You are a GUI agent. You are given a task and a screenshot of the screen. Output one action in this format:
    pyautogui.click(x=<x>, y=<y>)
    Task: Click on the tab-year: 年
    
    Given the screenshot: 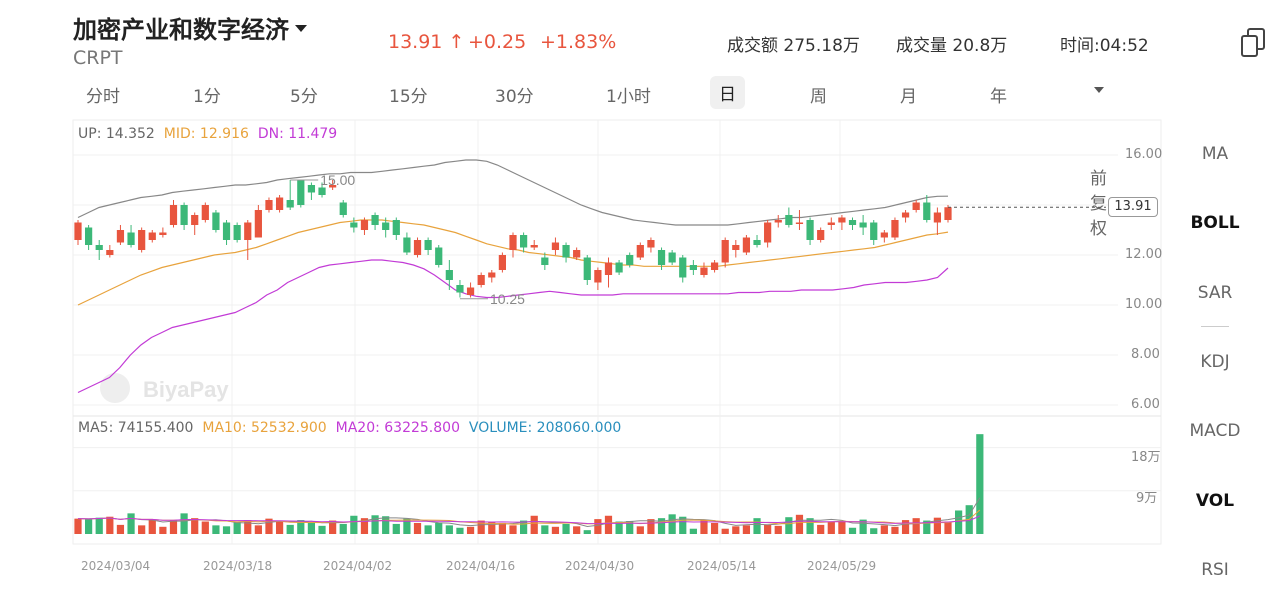 What is the action you would take?
    pyautogui.click(x=998, y=97)
    